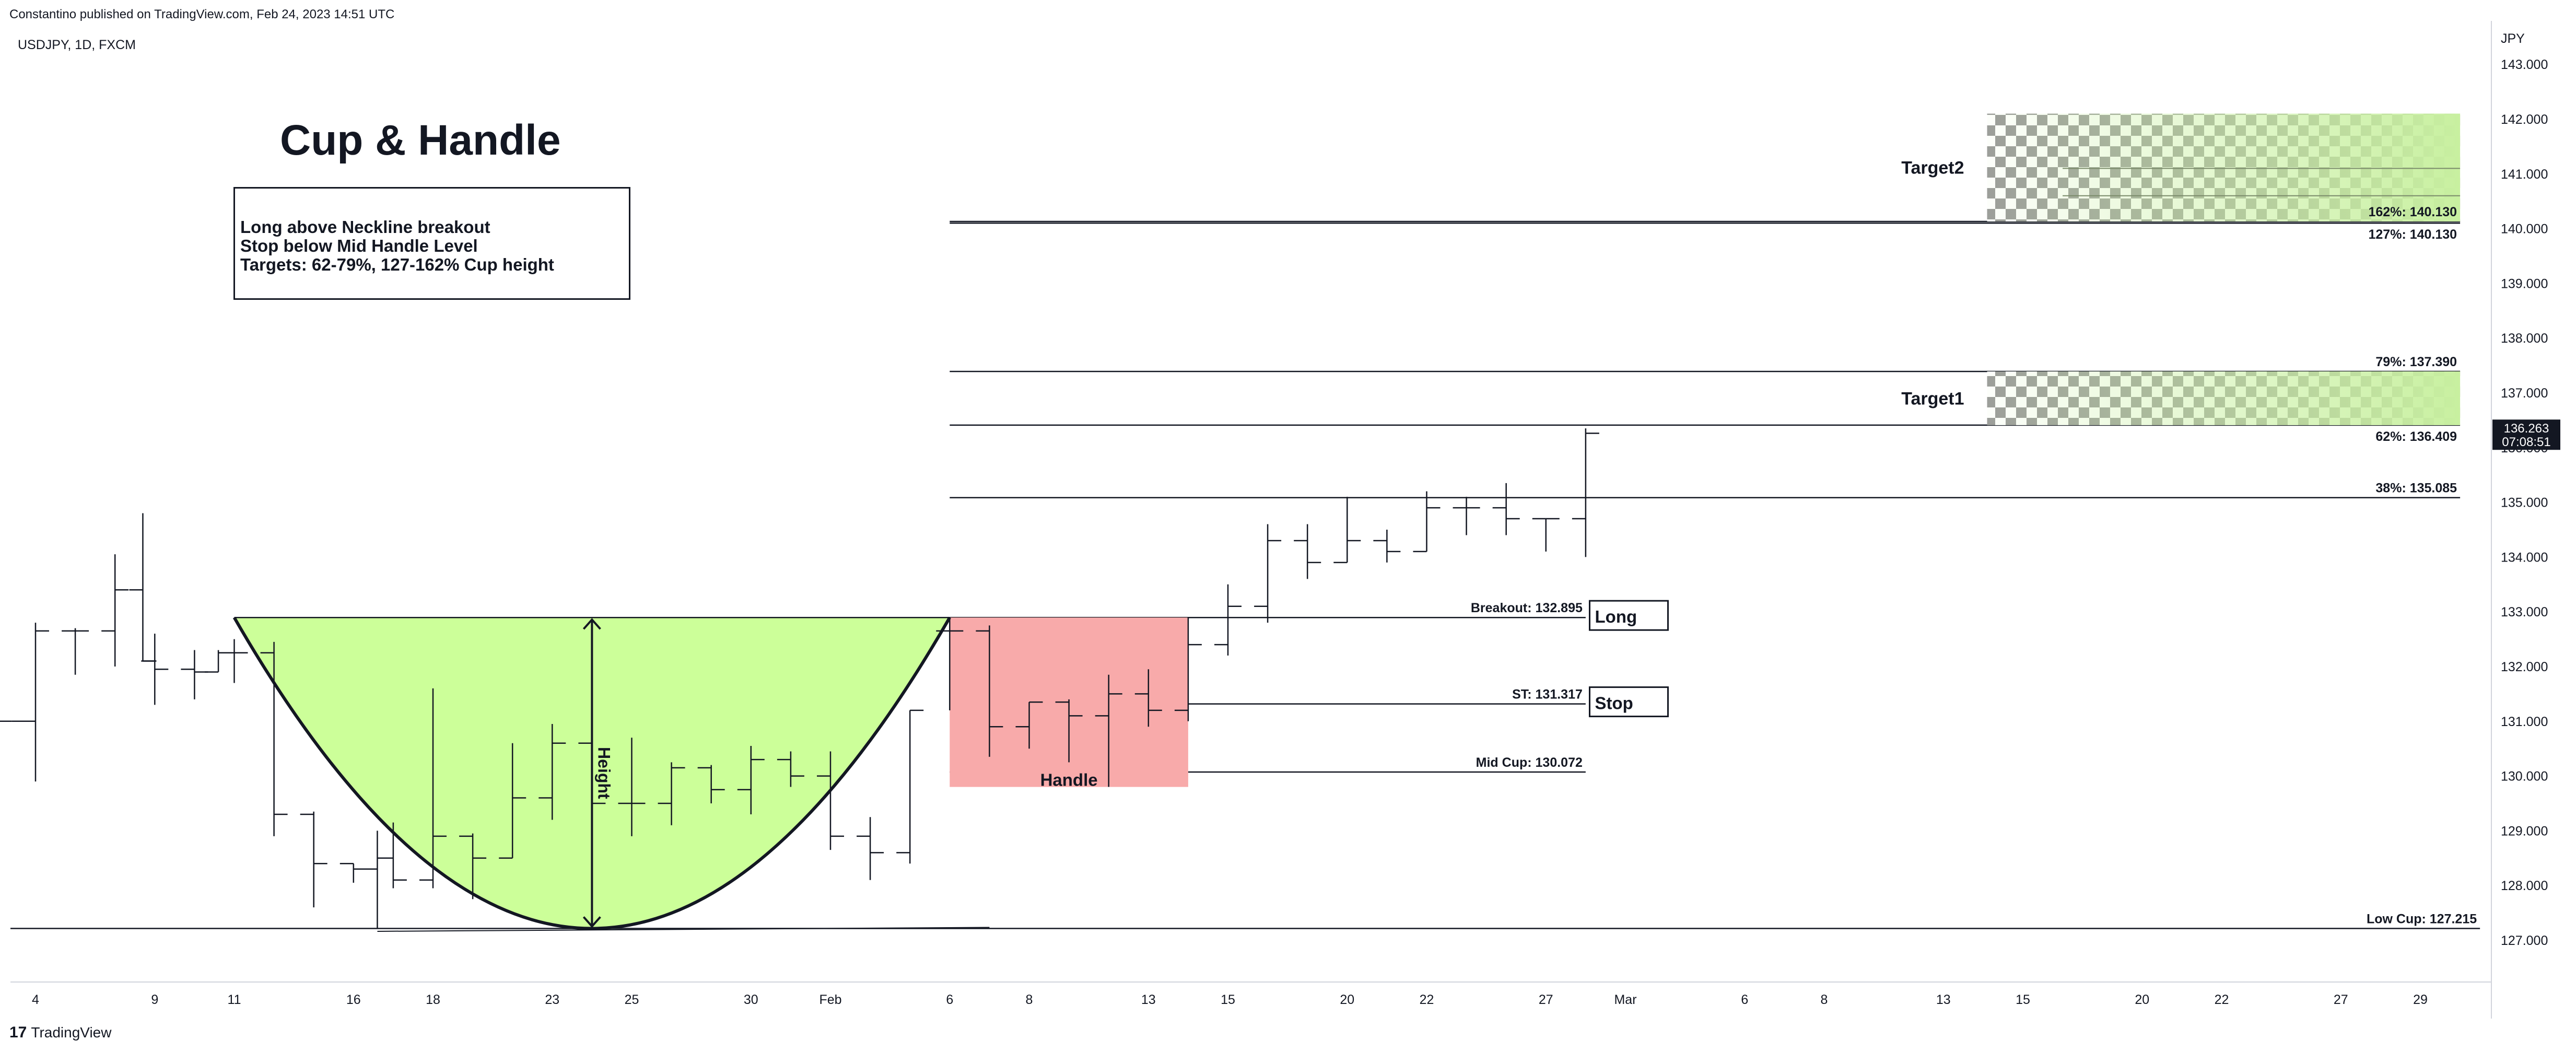 The height and width of the screenshot is (1052, 2576). I want to click on y-tick-label: 142.000, so click(2524, 120).